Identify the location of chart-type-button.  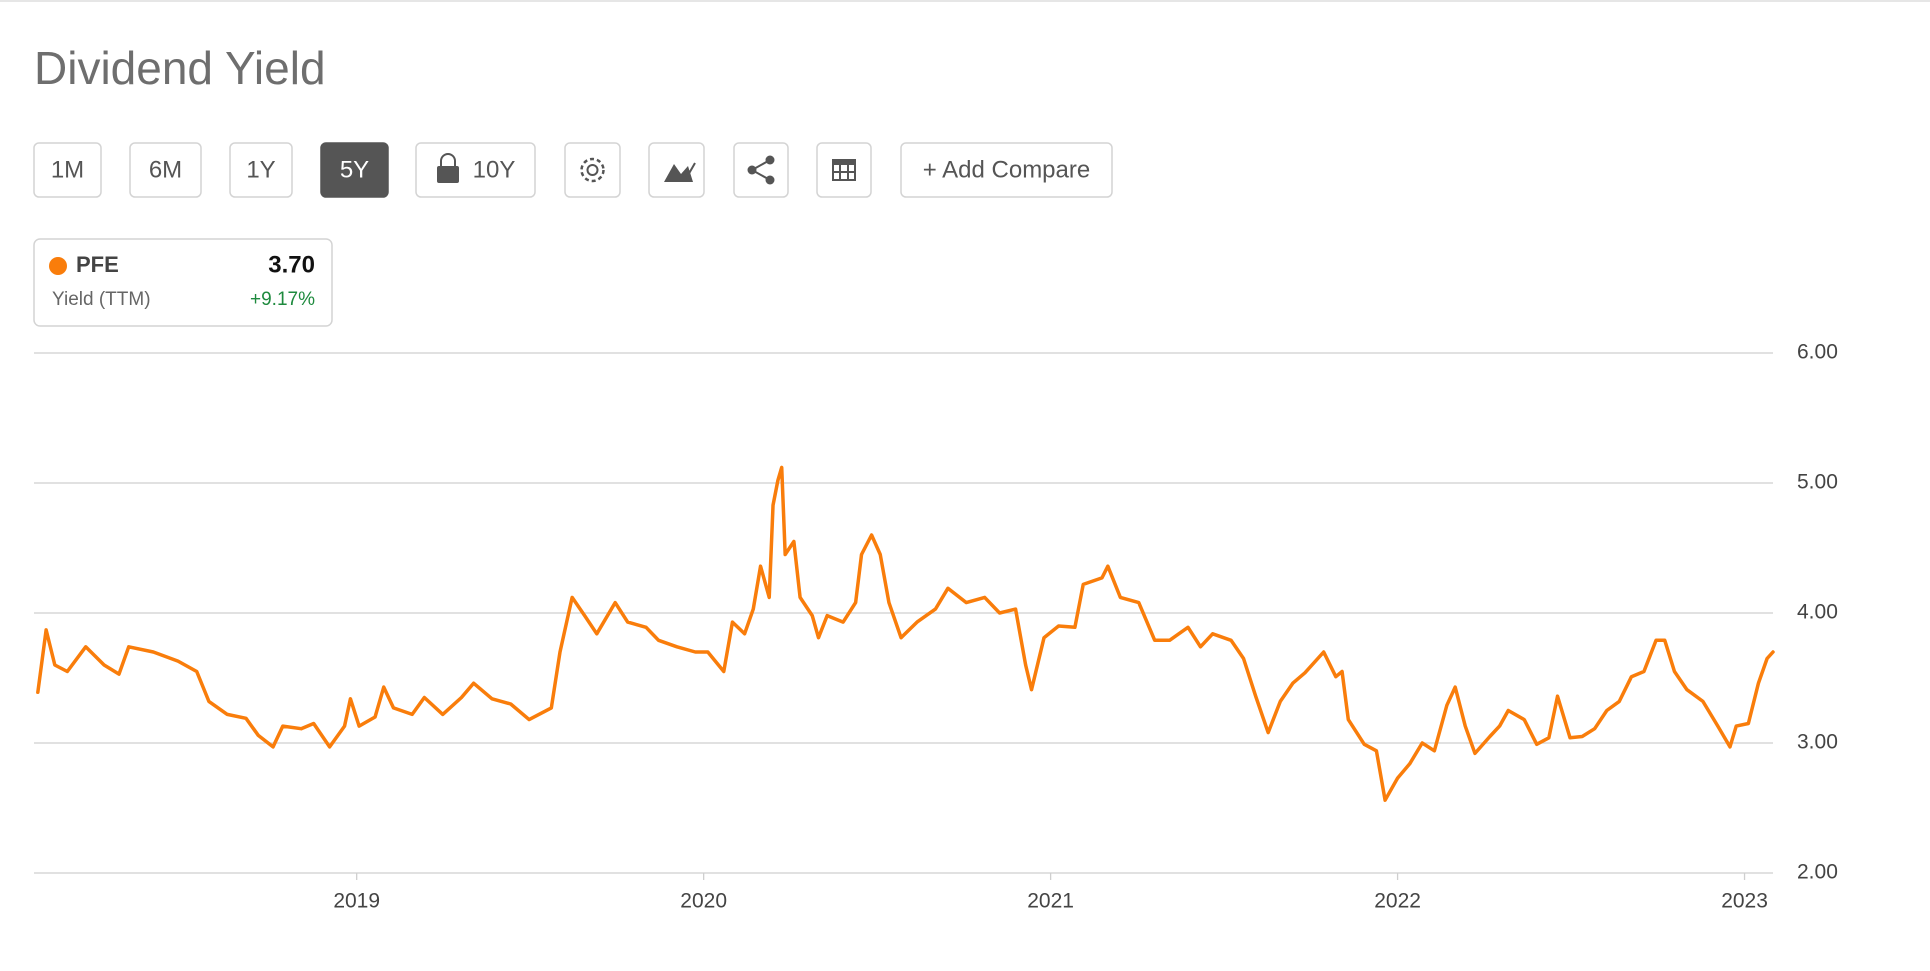
(676, 170).